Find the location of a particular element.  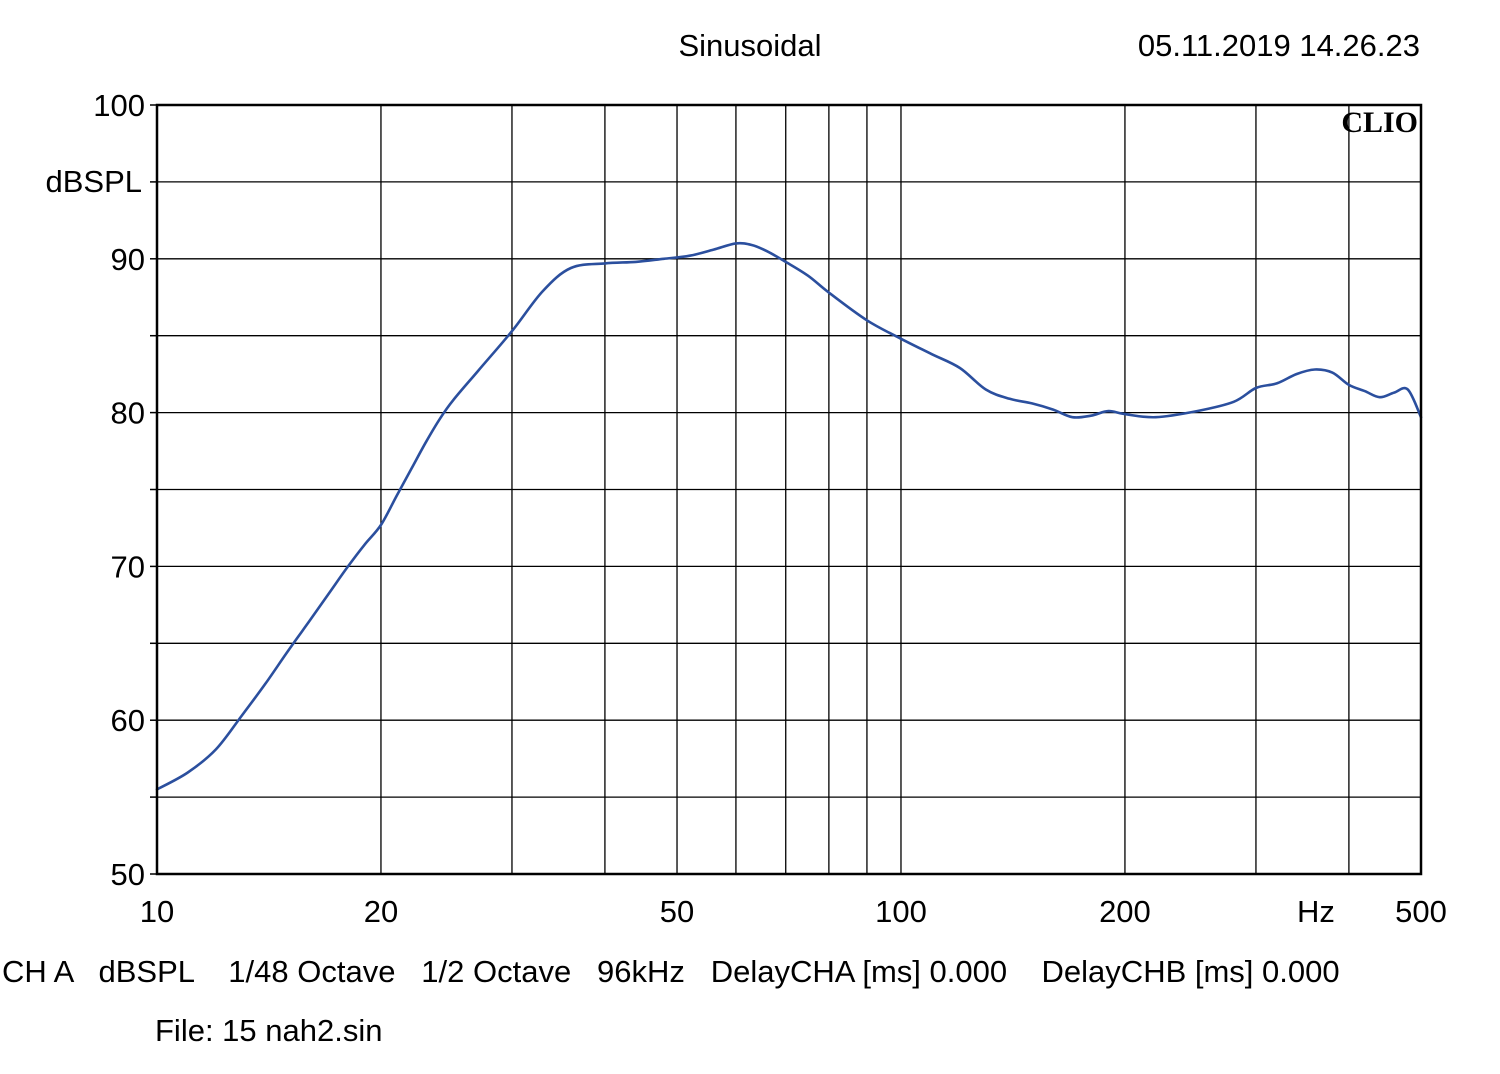

y-tick-label: 60 is located at coordinates (128, 720).